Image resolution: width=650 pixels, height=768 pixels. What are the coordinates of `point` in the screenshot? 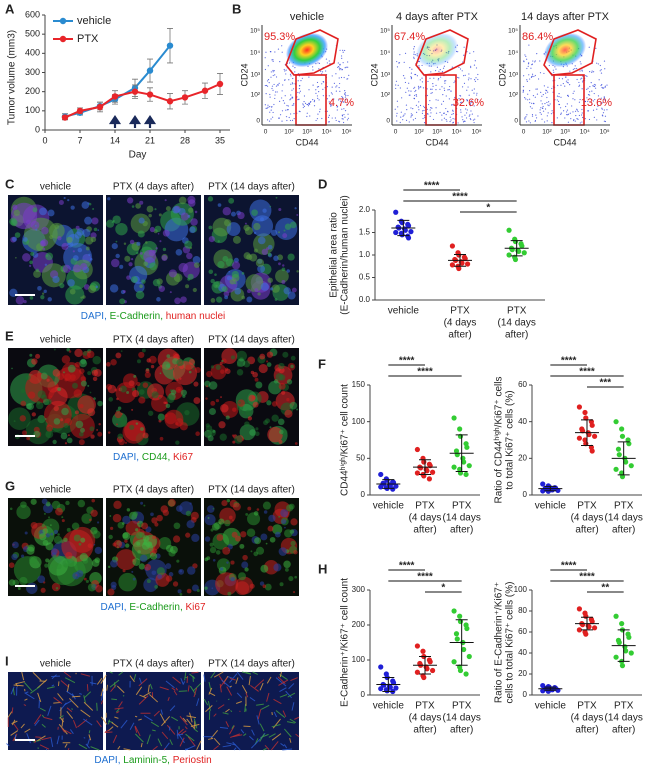 It's located at (135, 91).